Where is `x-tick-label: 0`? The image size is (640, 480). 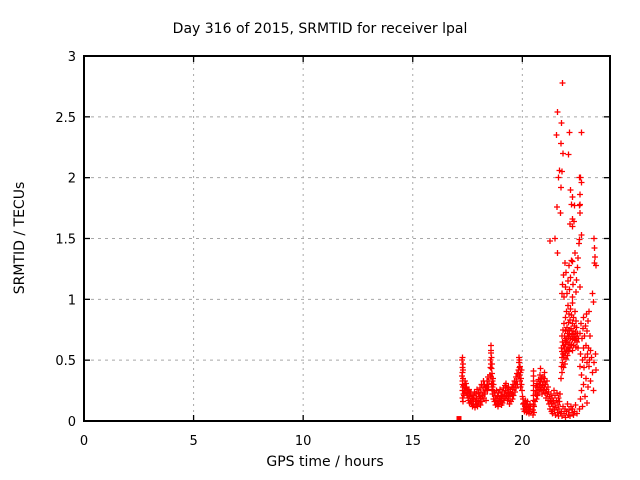
x-tick-label: 0 is located at coordinates (84, 441).